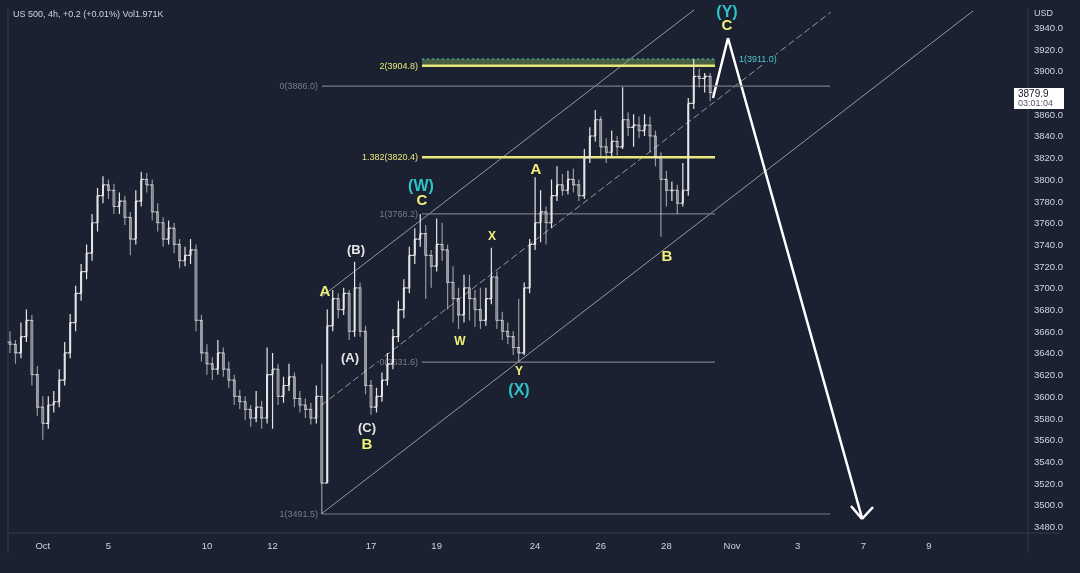  Describe the element at coordinates (519, 389) in the screenshot. I see `annotation: (X)` at that location.